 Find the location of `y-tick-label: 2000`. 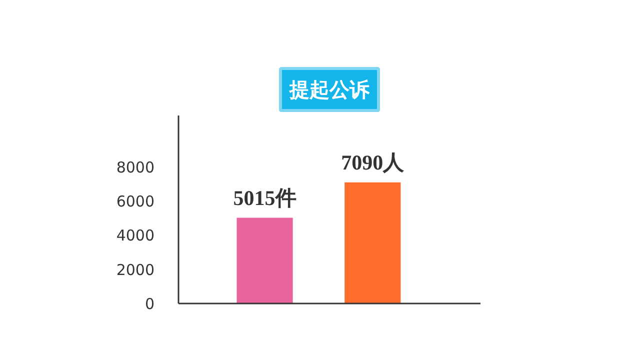

y-tick-label: 2000 is located at coordinates (135, 269).